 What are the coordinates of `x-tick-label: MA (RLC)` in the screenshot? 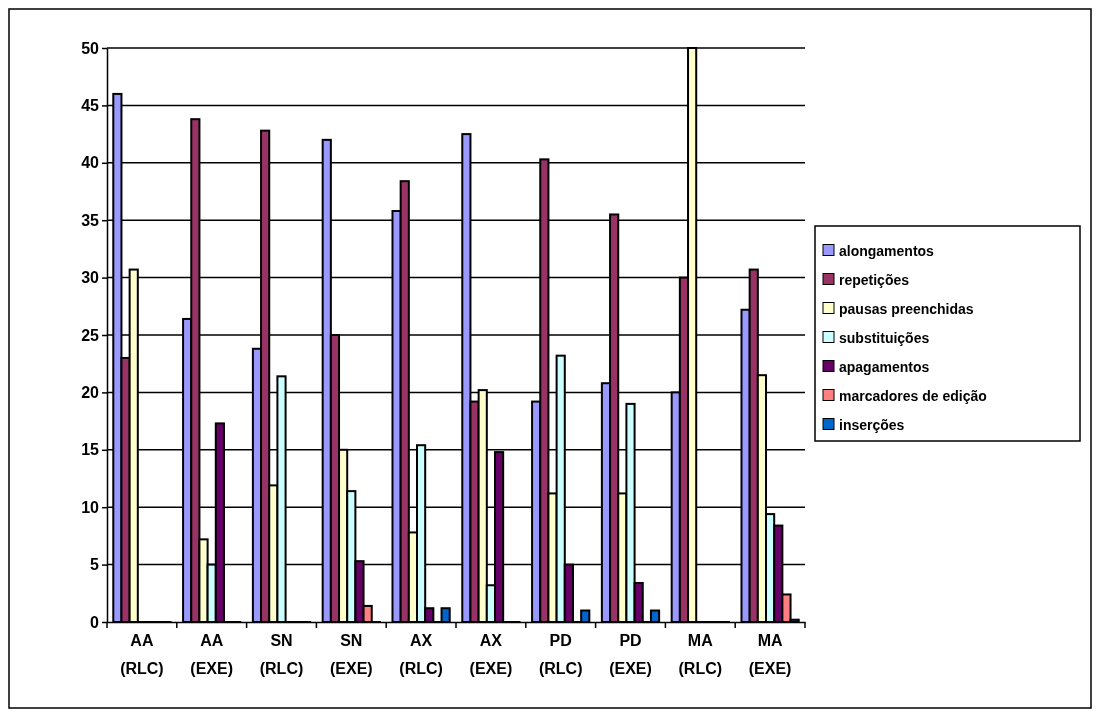 It's located at (700, 654).